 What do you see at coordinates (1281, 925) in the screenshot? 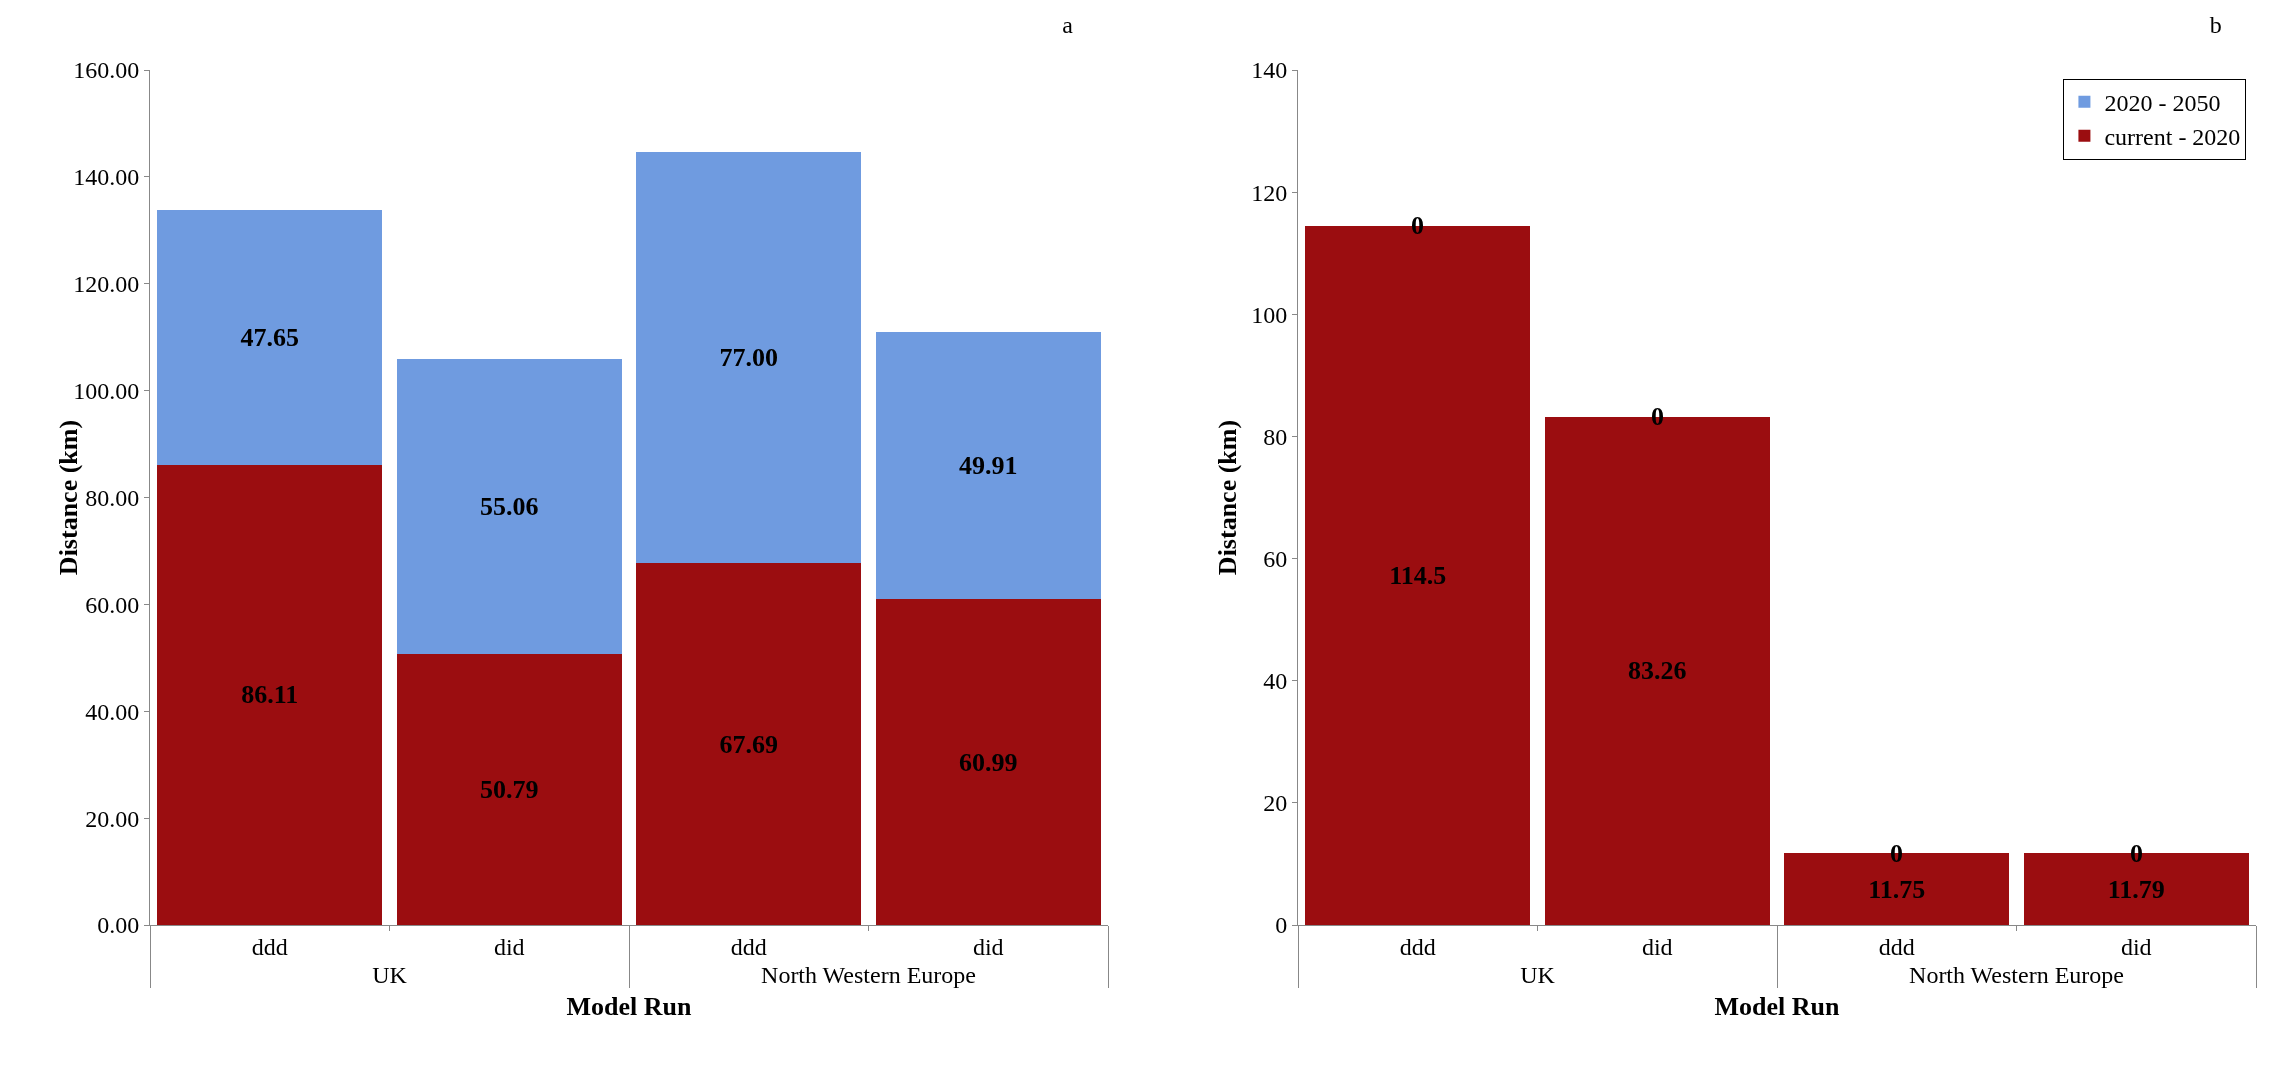
I see `y-tick-label: 0` at bounding box center [1281, 925].